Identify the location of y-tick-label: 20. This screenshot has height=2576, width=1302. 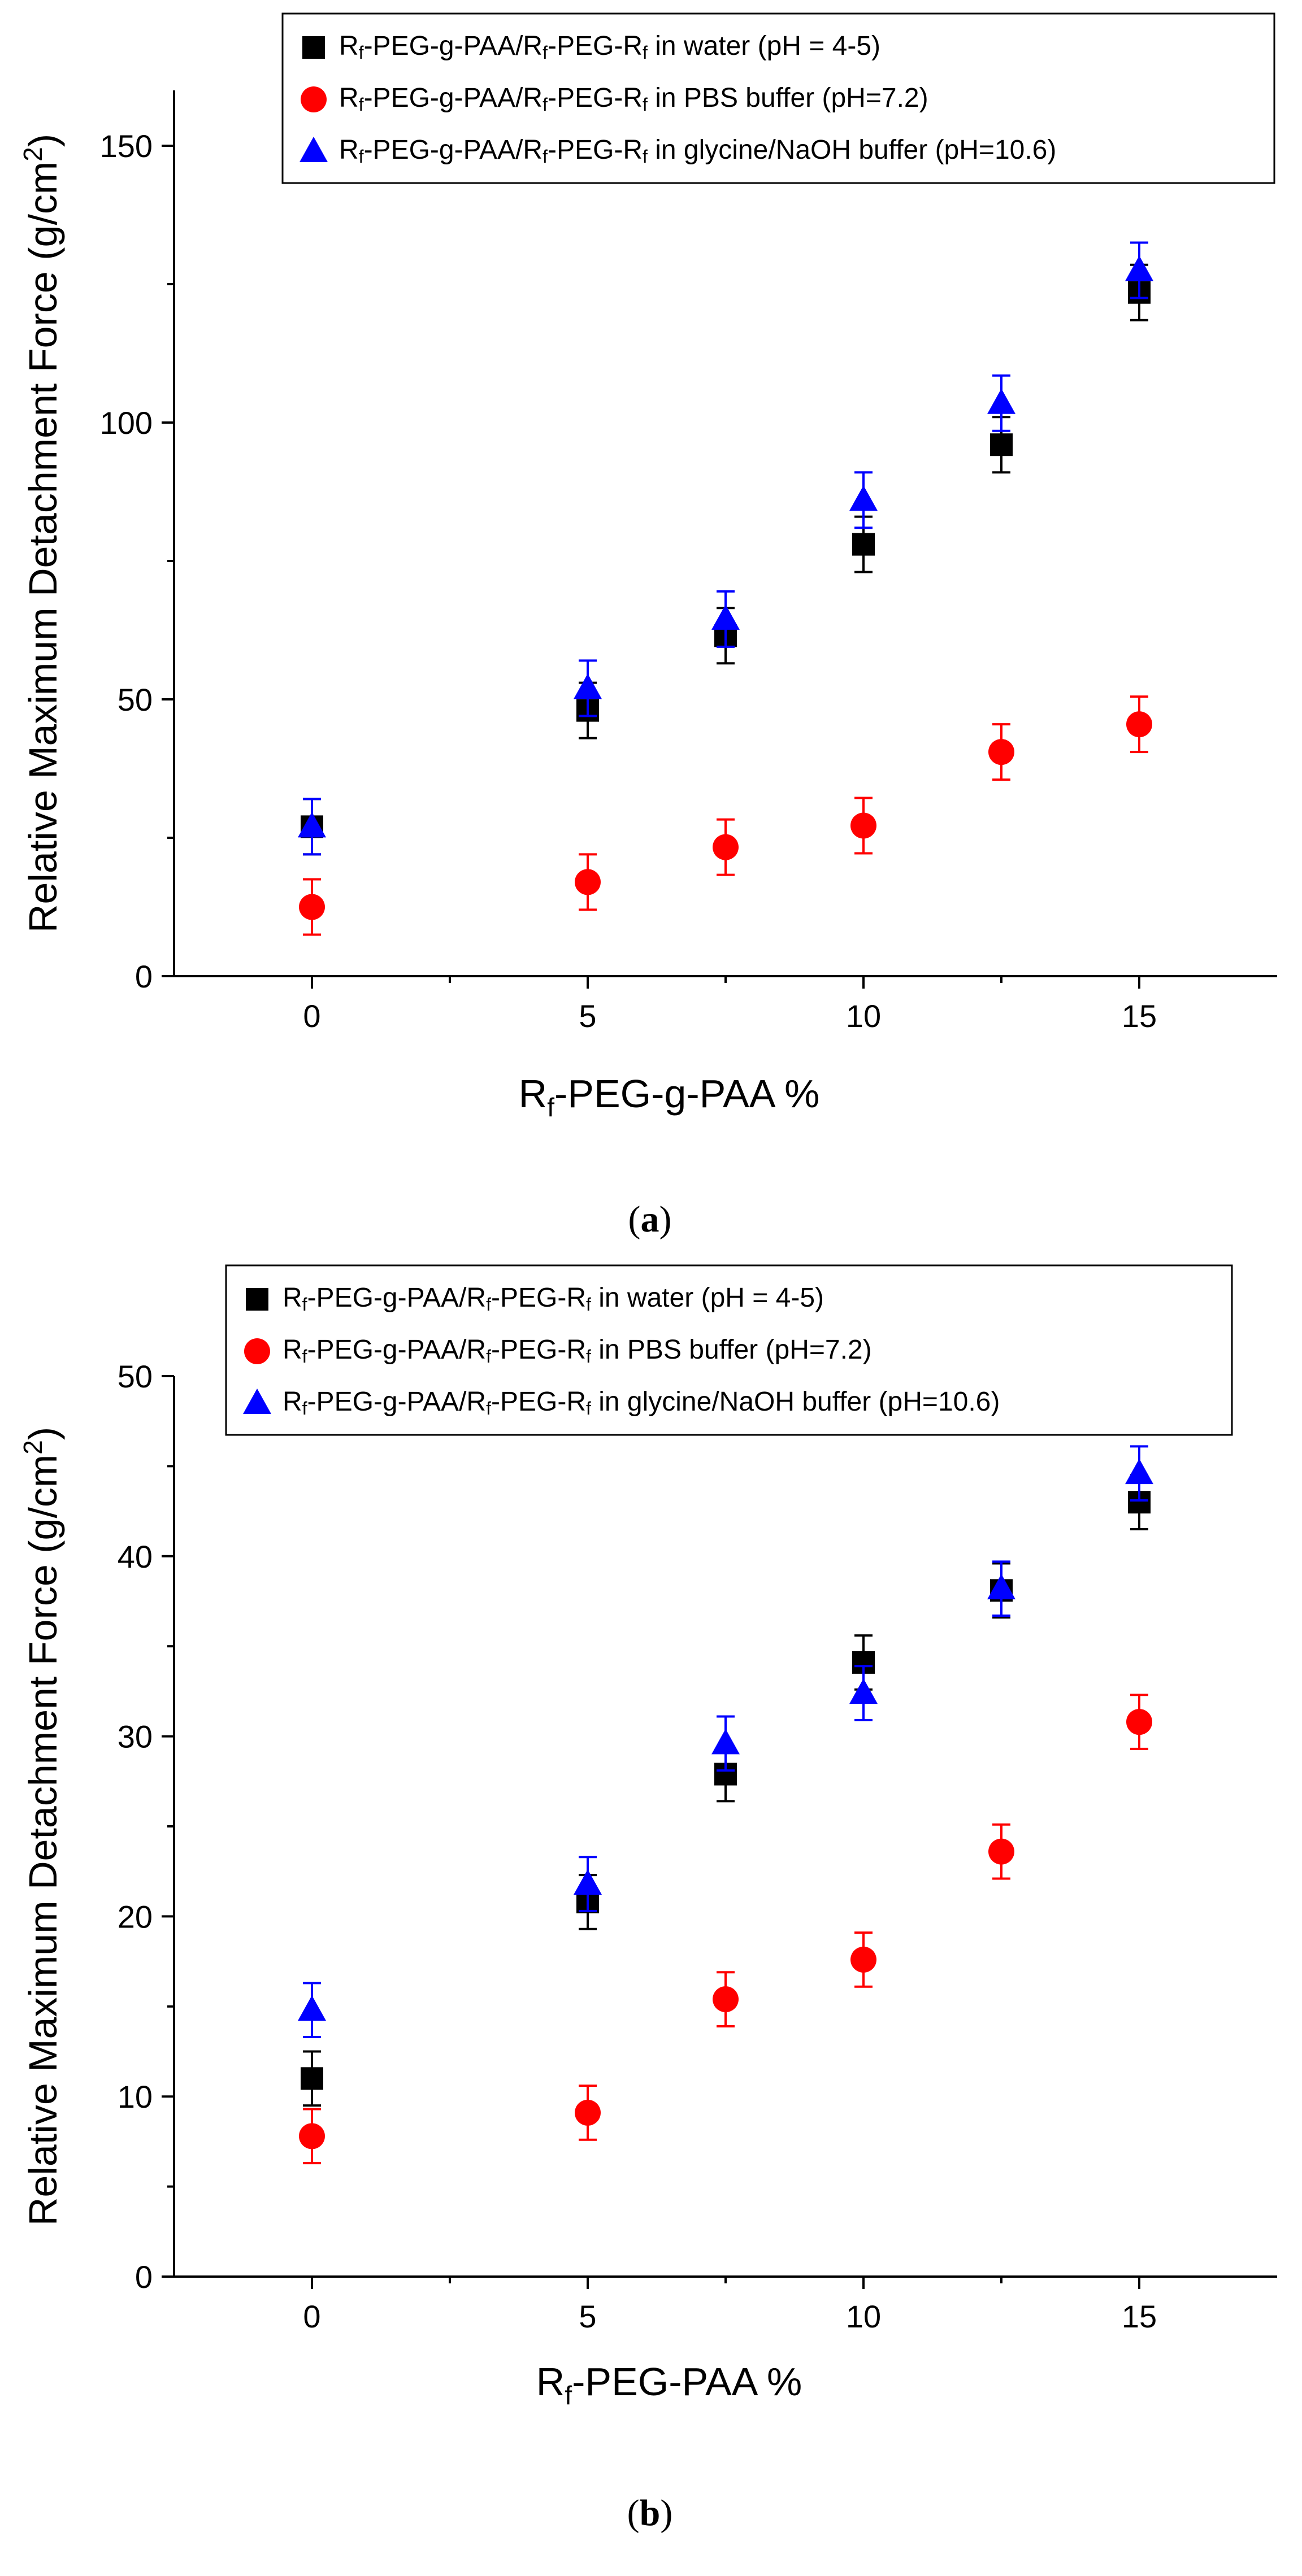
(135, 1916).